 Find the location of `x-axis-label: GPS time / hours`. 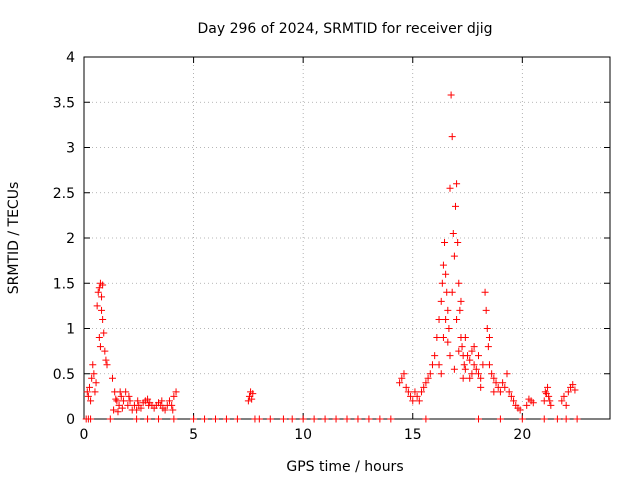

x-axis-label: GPS time / hours is located at coordinates (344, 467).